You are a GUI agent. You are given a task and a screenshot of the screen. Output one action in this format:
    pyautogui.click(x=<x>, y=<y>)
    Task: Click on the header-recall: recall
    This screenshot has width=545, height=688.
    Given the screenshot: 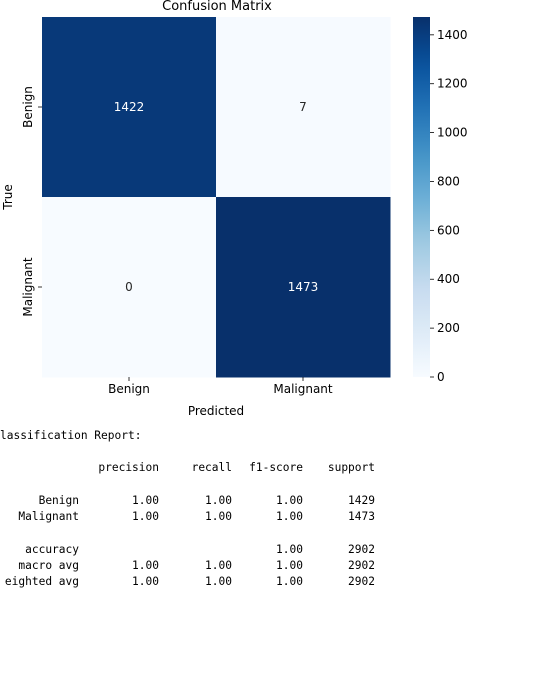 What is the action you would take?
    pyautogui.click(x=211, y=467)
    